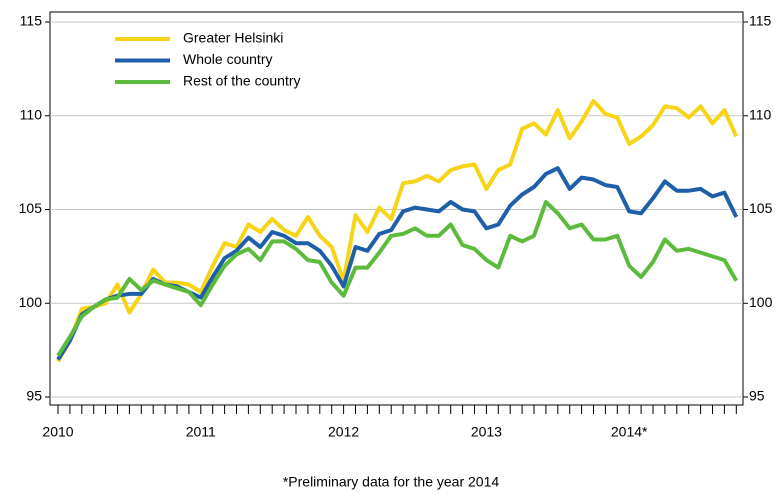 Image resolution: width=782 pixels, height=495 pixels. I want to click on legend-label: Greater Helsinki, so click(233, 38).